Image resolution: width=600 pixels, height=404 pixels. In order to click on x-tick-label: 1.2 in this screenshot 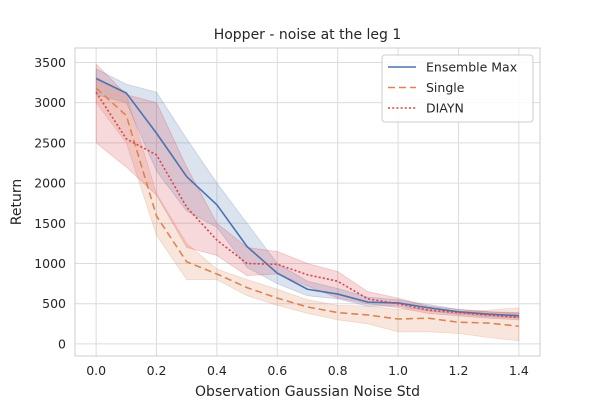, I will do `click(459, 370)`.